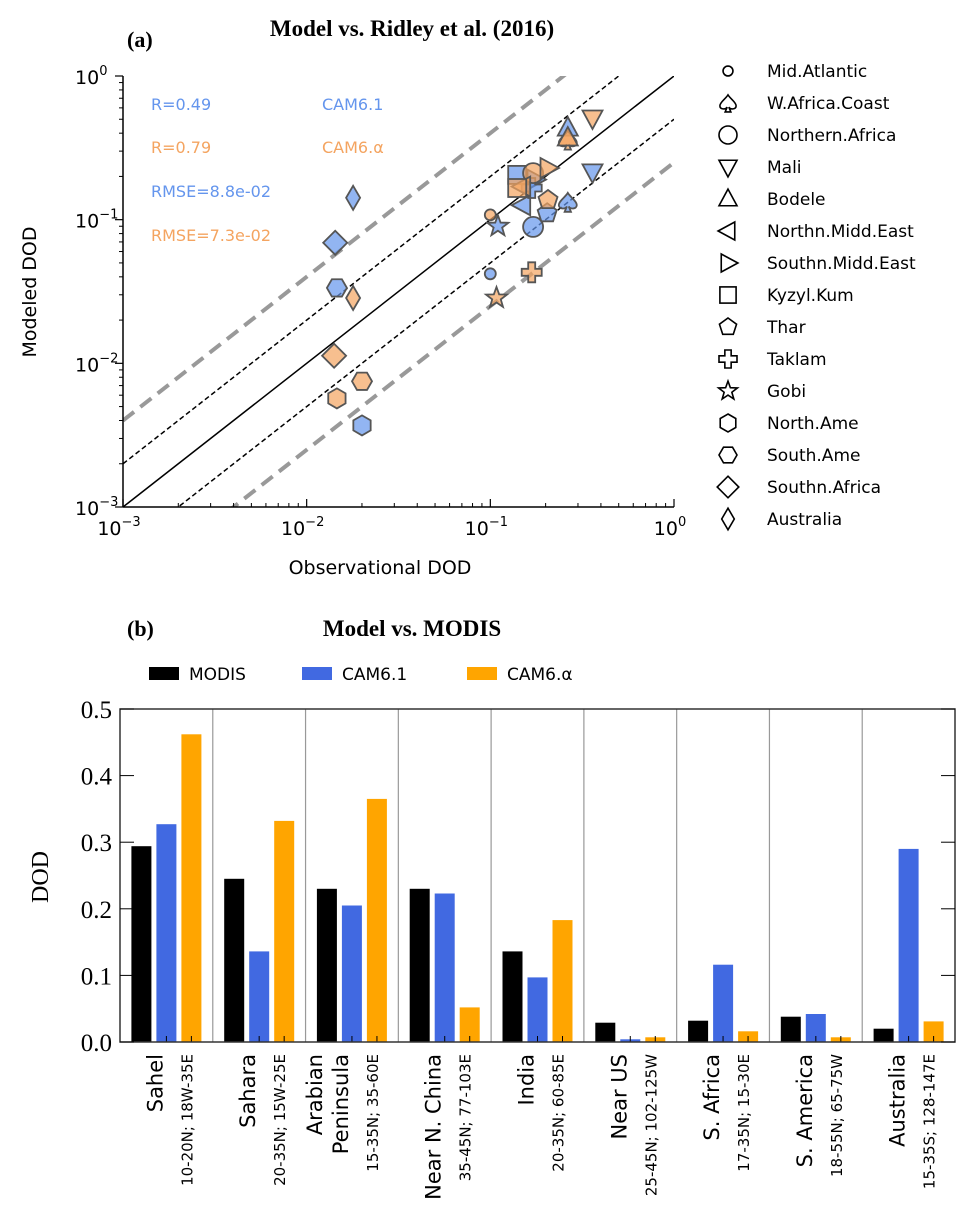  I want to click on point-cam6a-southn-africa, so click(334, 355).